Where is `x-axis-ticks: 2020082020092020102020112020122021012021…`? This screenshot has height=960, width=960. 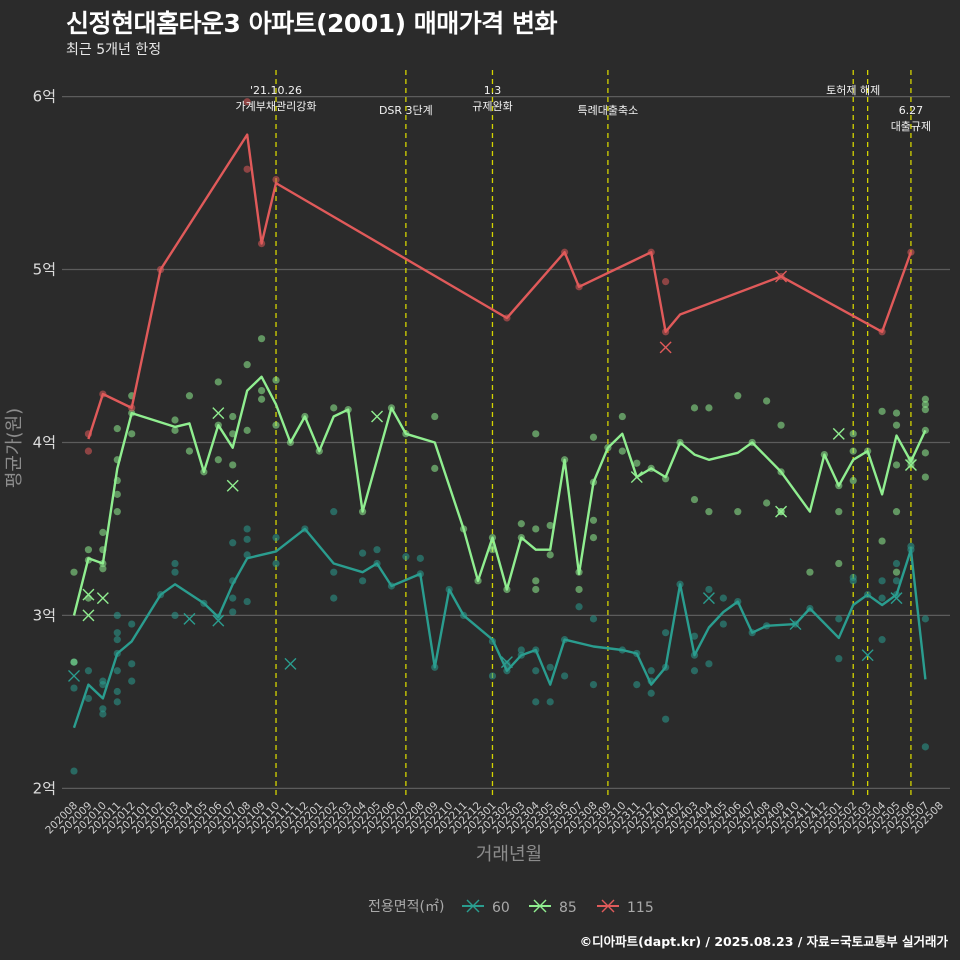 x-axis-ticks: 2020082020092020102020112020122021012021… is located at coordinates (494, 817).